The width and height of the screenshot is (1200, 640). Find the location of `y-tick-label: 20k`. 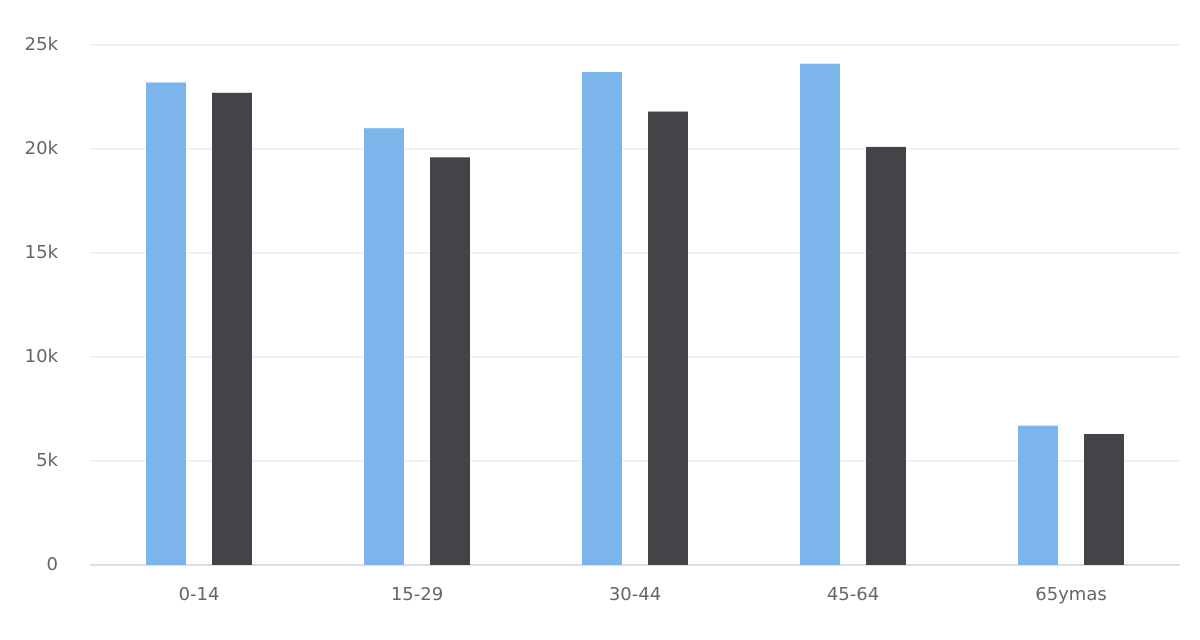

y-tick-label: 20k is located at coordinates (42, 148).